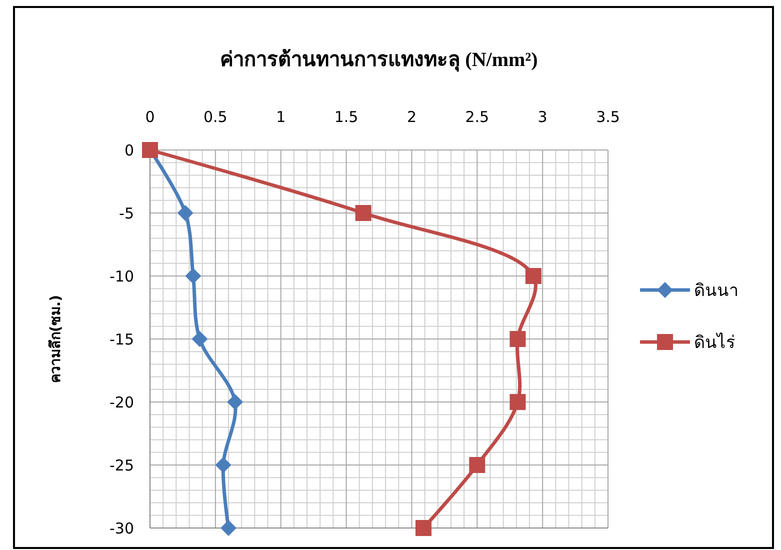 The height and width of the screenshot is (550, 781). What do you see at coordinates (122, 528) in the screenshot?
I see `y-tick-label: -30` at bounding box center [122, 528].